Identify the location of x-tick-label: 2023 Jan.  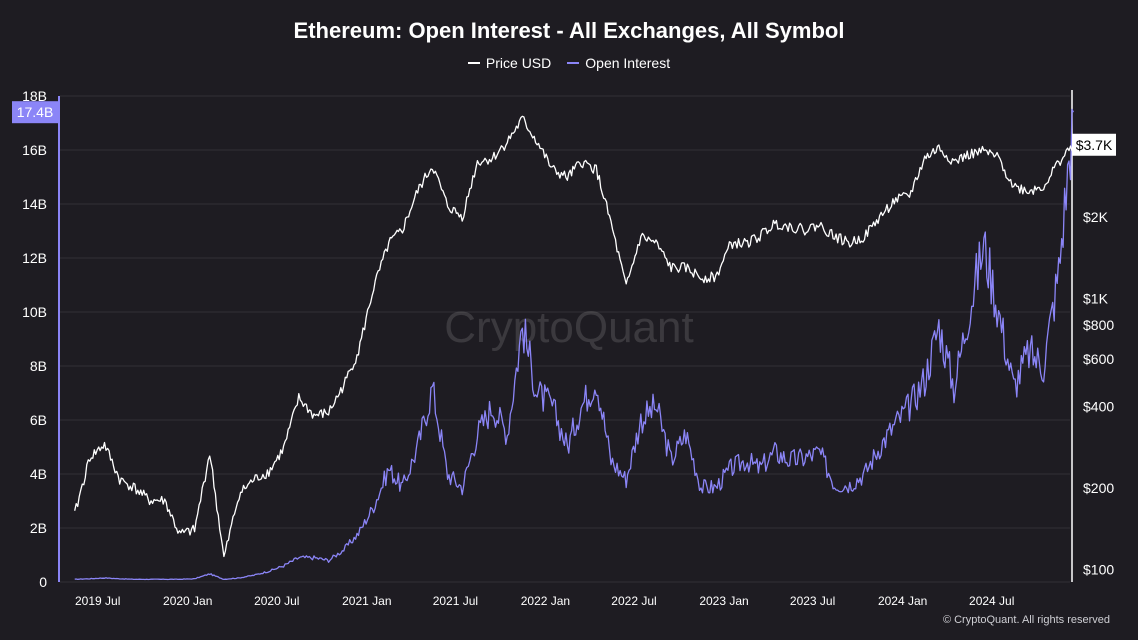
(723, 601).